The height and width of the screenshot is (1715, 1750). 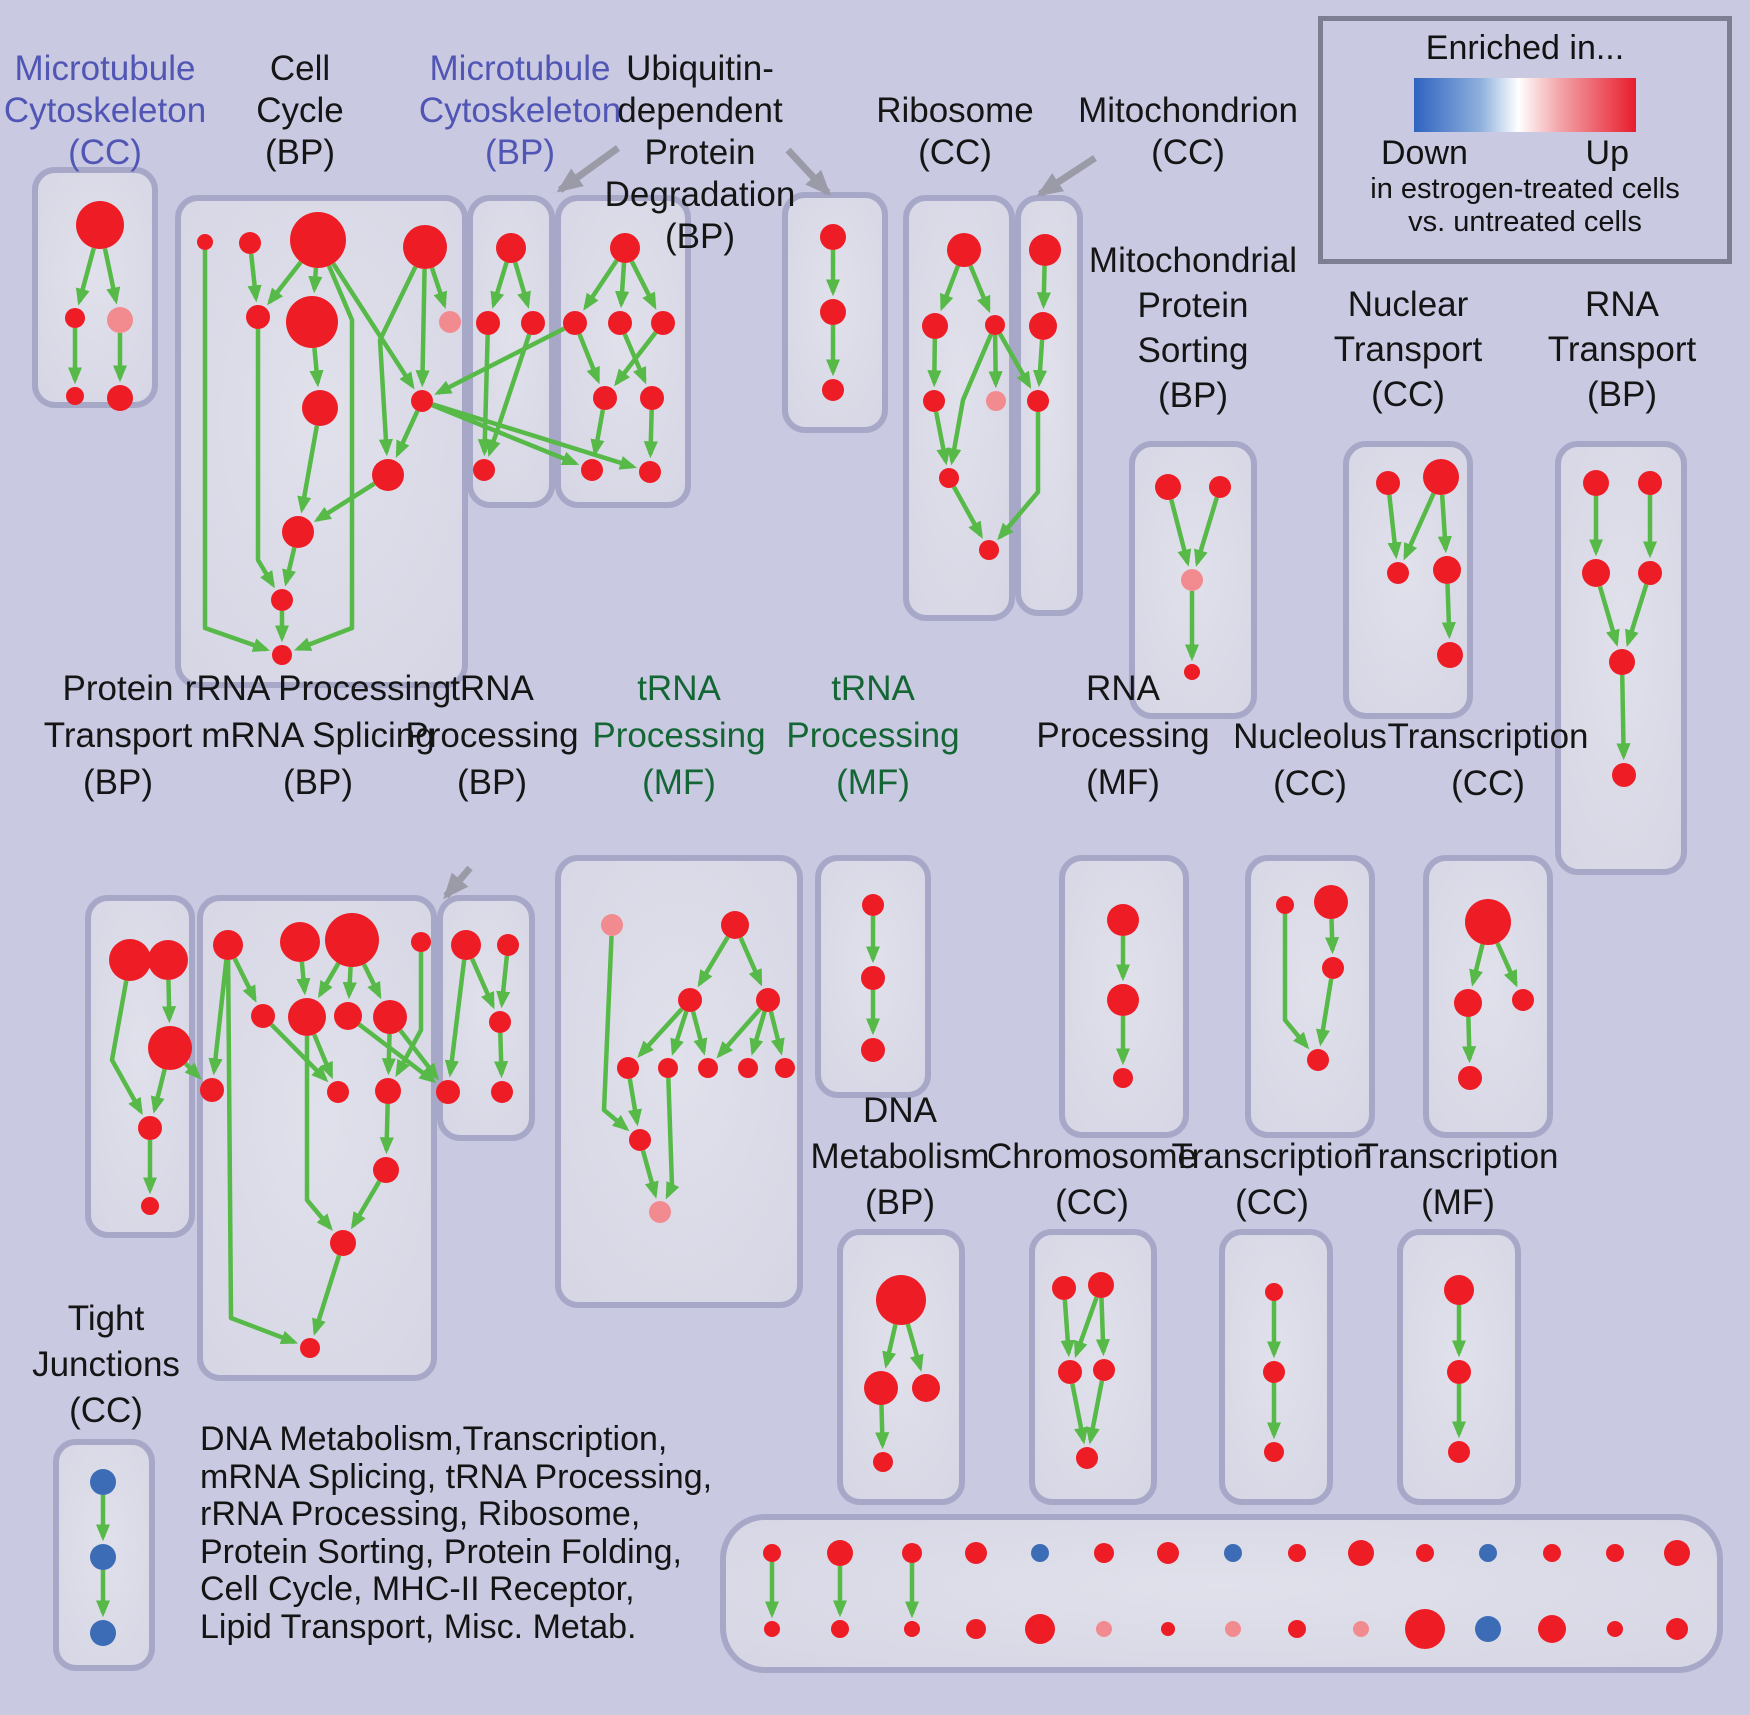 What do you see at coordinates (386, 1170) in the screenshot?
I see `rrna-processing-mrna-splicing-node-rK gene-node` at bounding box center [386, 1170].